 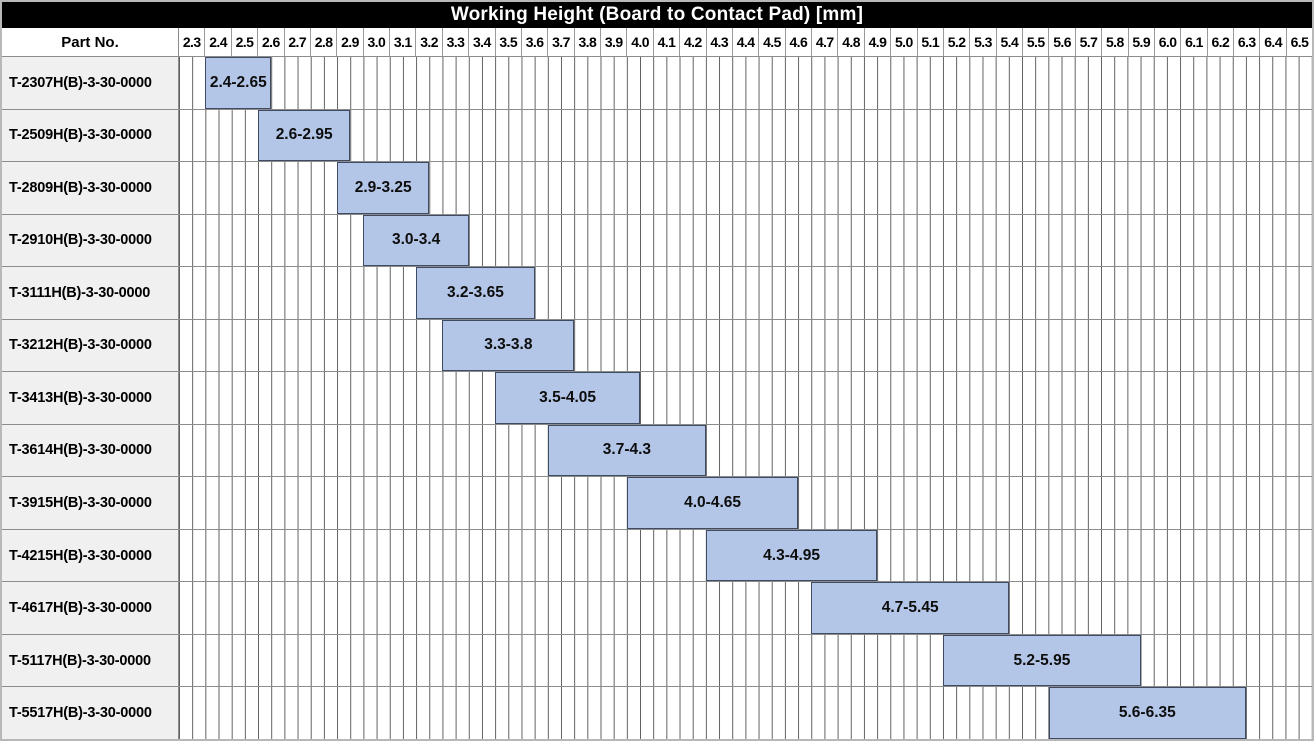 What do you see at coordinates (191, 42) in the screenshot?
I see `axis-tick-label: 2.3` at bounding box center [191, 42].